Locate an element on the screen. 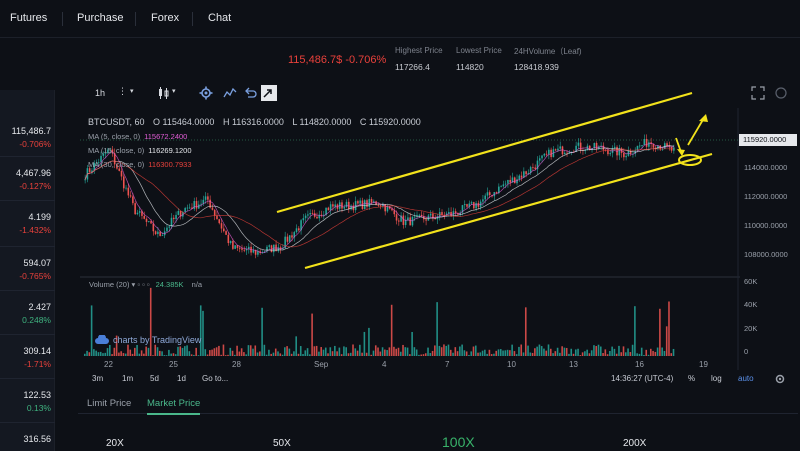 This screenshot has width=800, height=451. leverage-50x: 50X is located at coordinates (282, 443).